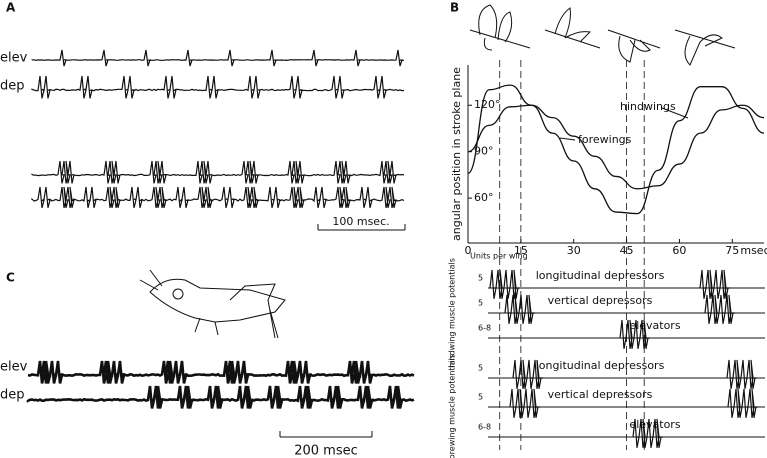  What do you see at coordinates (484, 197) in the screenshot?
I see `y-tick-label: 60°` at bounding box center [484, 197].